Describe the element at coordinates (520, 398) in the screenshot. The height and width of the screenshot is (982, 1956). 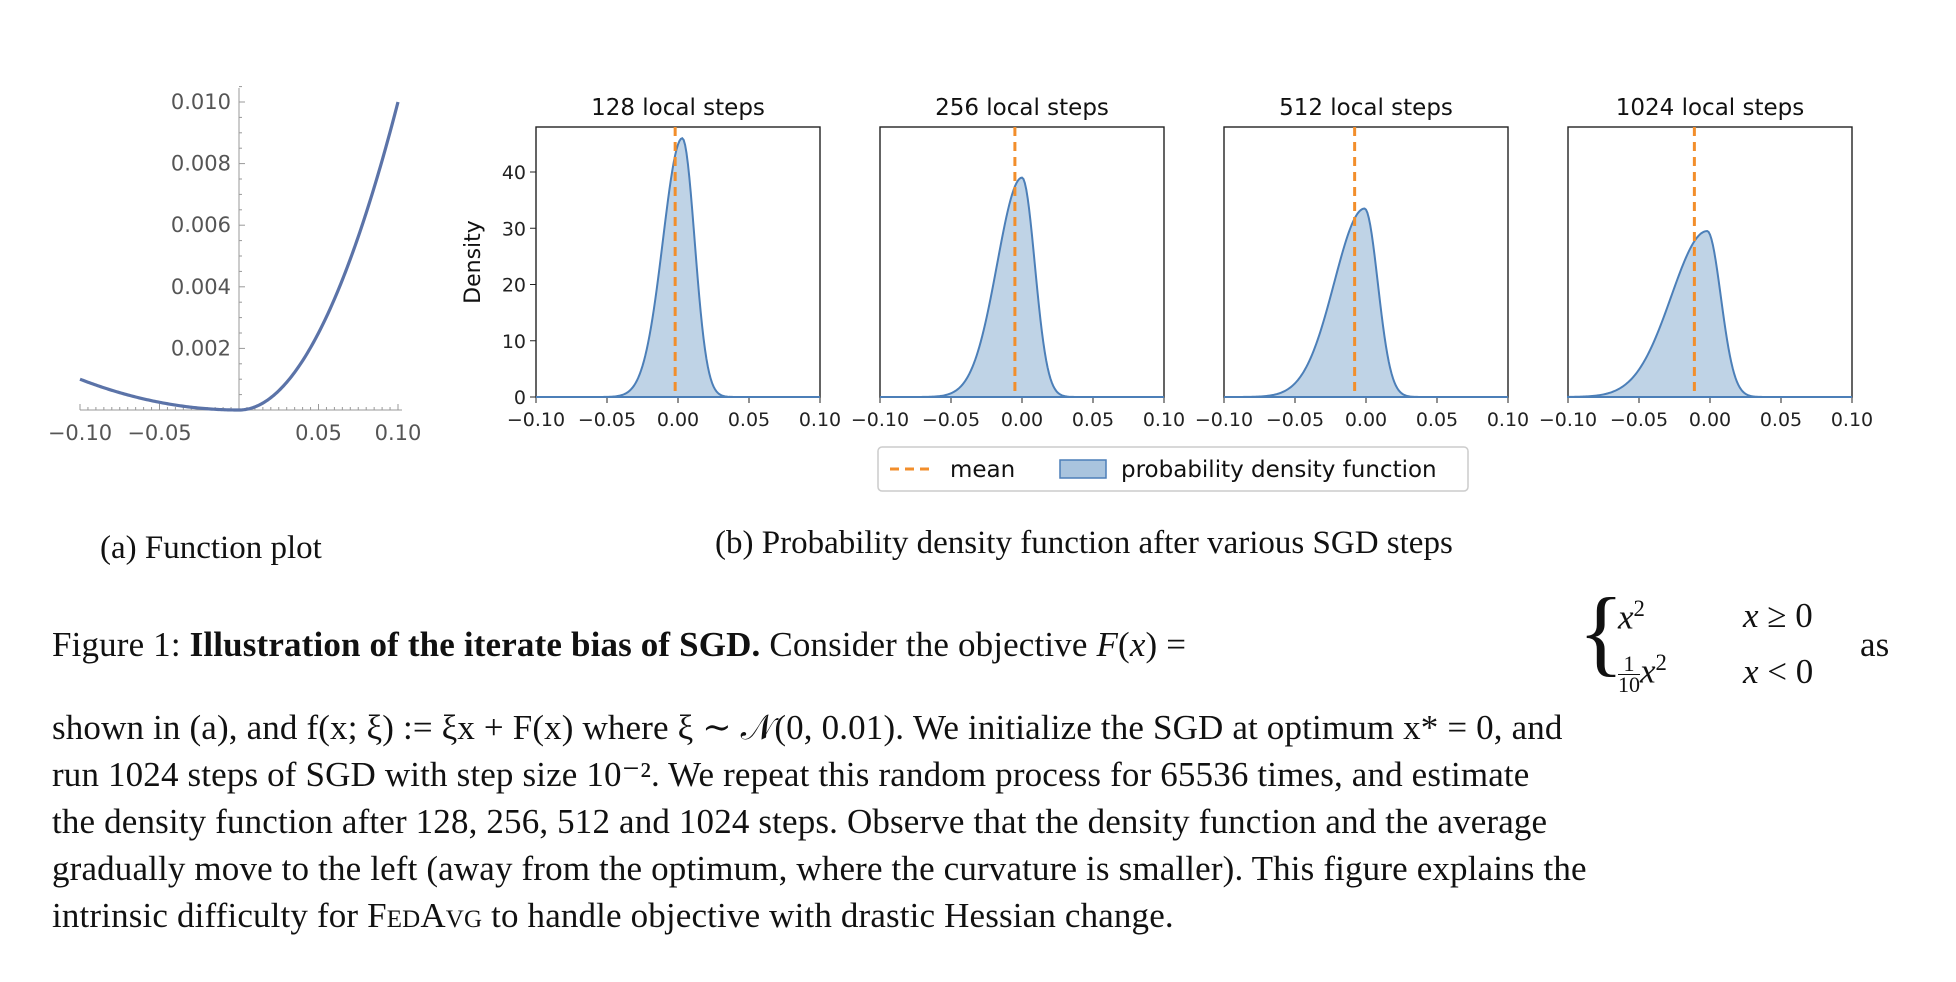
I see `kde-y-tick-label: 0` at that location.